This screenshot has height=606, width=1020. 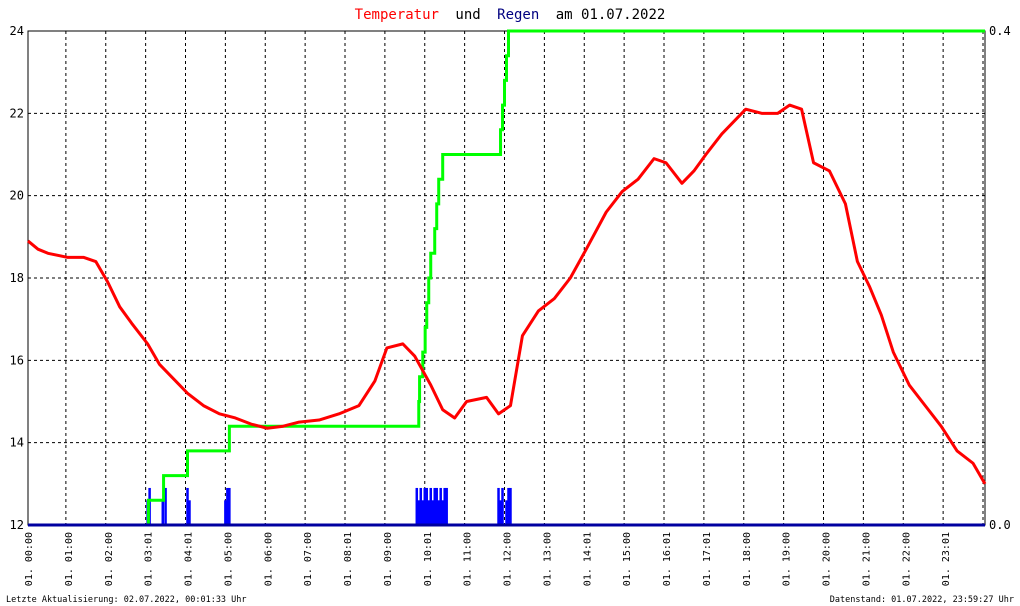 I want to click on x-tick-label: 01. 01:00, so click(x=69, y=559).